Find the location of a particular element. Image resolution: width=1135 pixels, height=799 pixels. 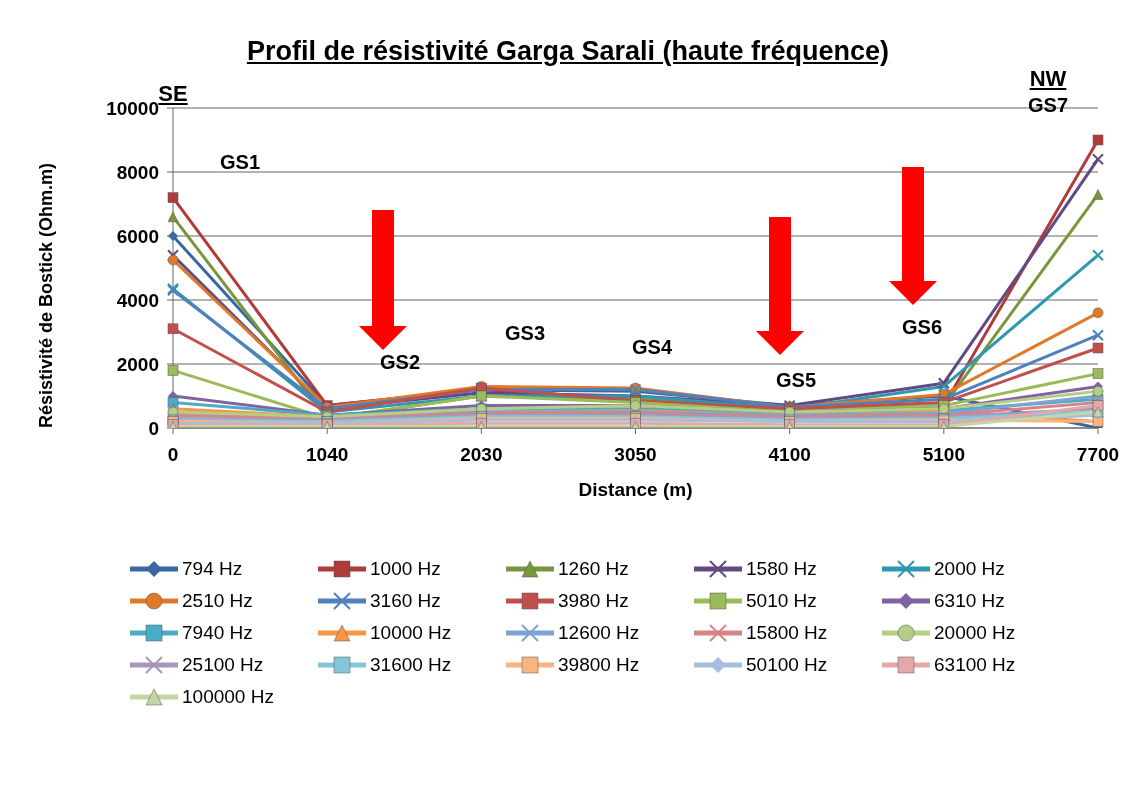

text: SE is located at coordinates (173, 93).